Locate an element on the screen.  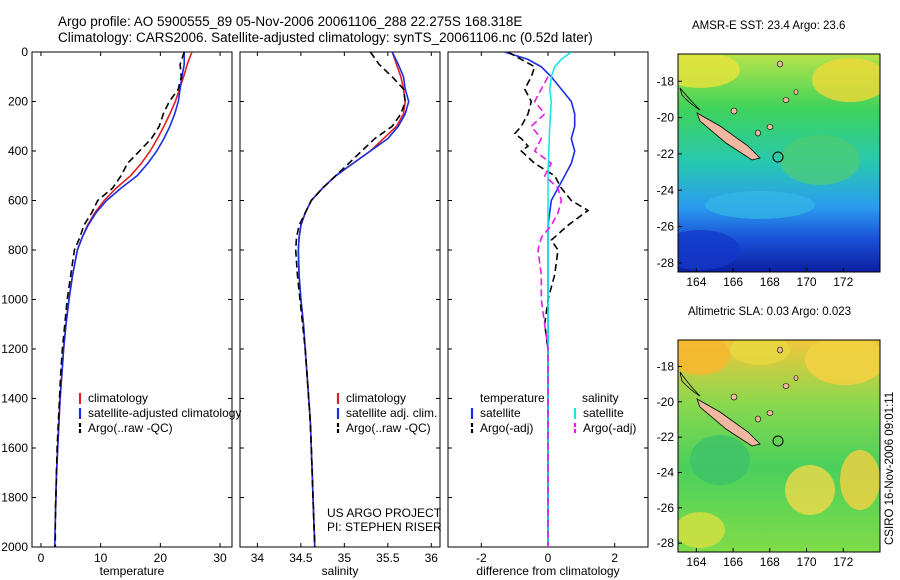
project-annotation: US ARGO PROJECT is located at coordinates (384, 513).